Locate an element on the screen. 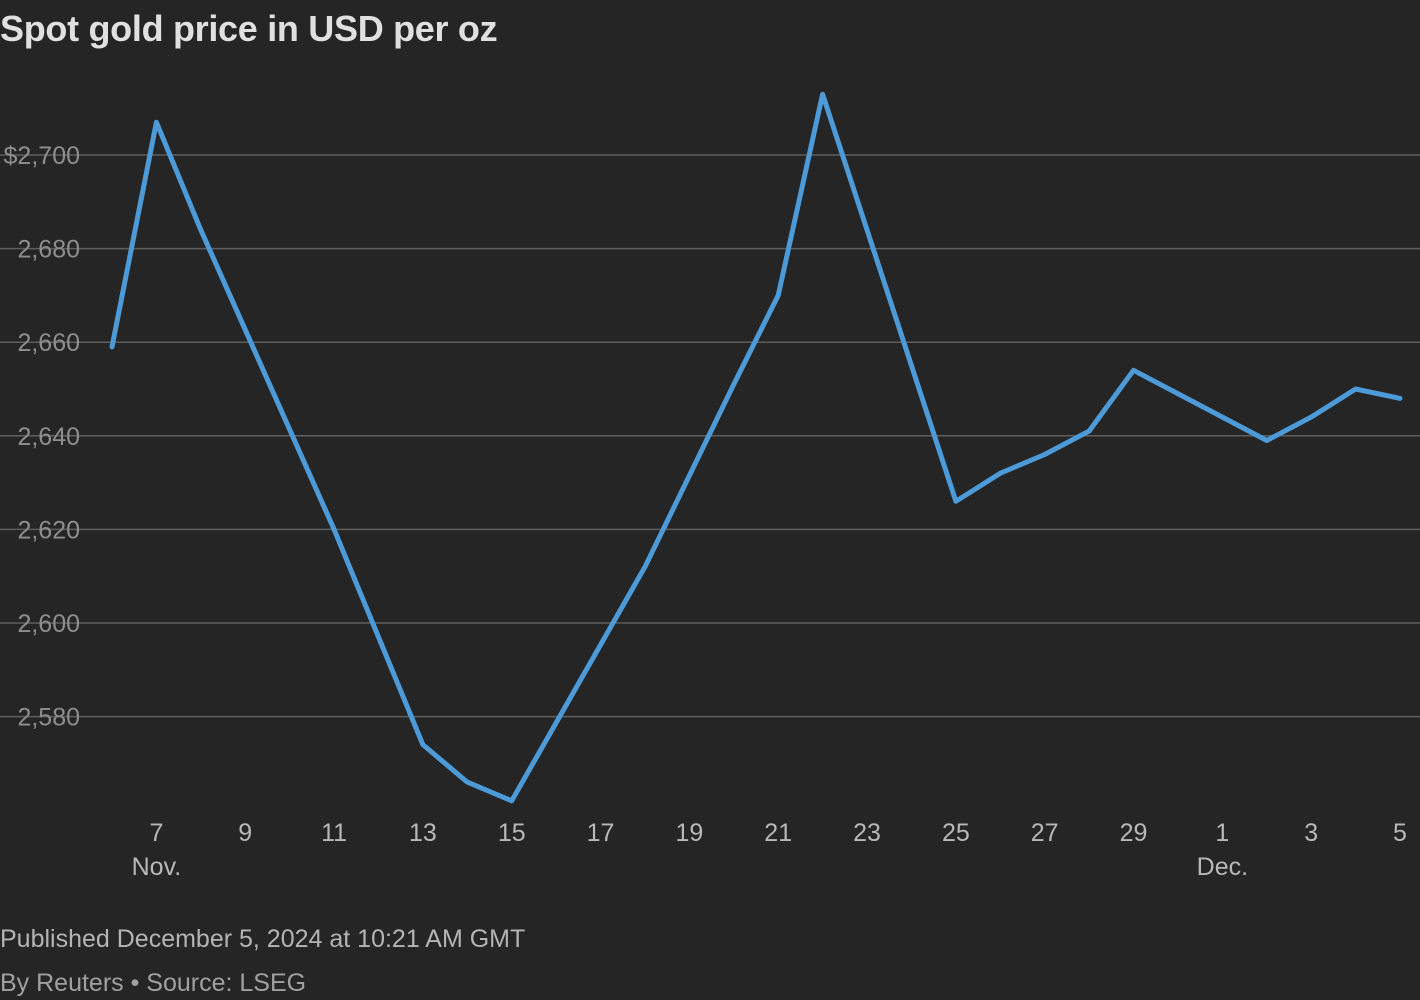 This screenshot has width=1420, height=1000. x-tick-label: 21 is located at coordinates (778, 833).